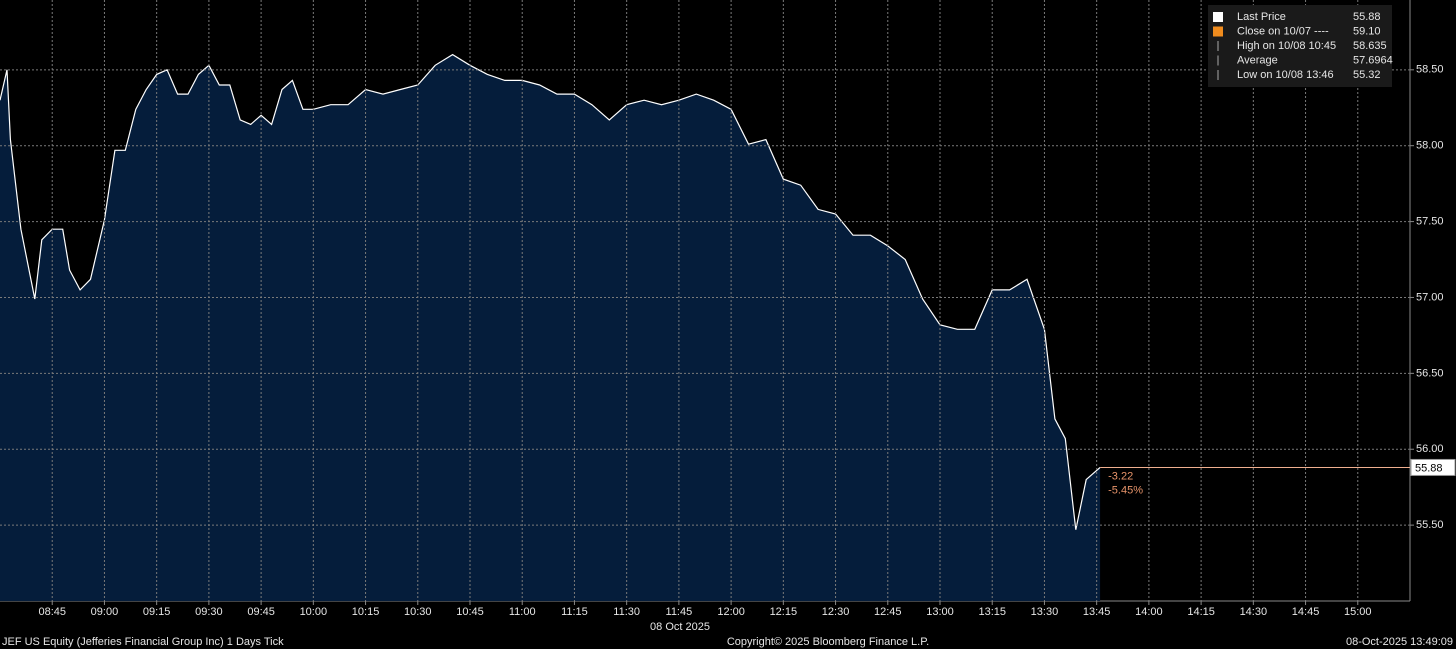  Describe the element at coordinates (105, 612) in the screenshot. I see `x-tick-label: 09:00` at that location.